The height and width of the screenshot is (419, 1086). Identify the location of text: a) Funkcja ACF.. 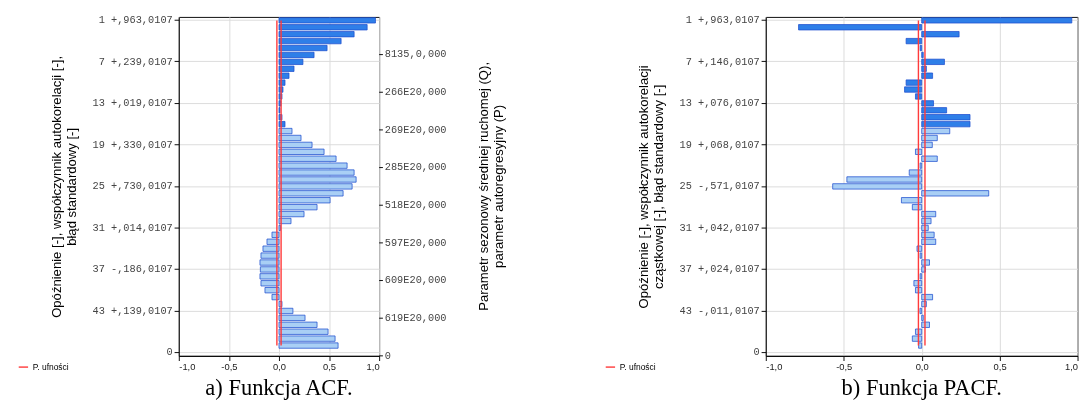
(279, 388).